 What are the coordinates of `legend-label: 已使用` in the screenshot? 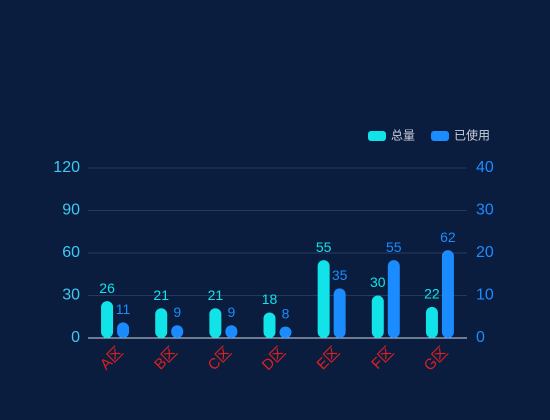 It's located at (472, 135).